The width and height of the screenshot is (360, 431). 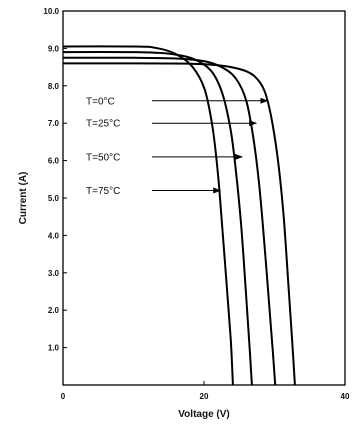 I want to click on y-tick-label: 4.0, so click(x=54, y=235).